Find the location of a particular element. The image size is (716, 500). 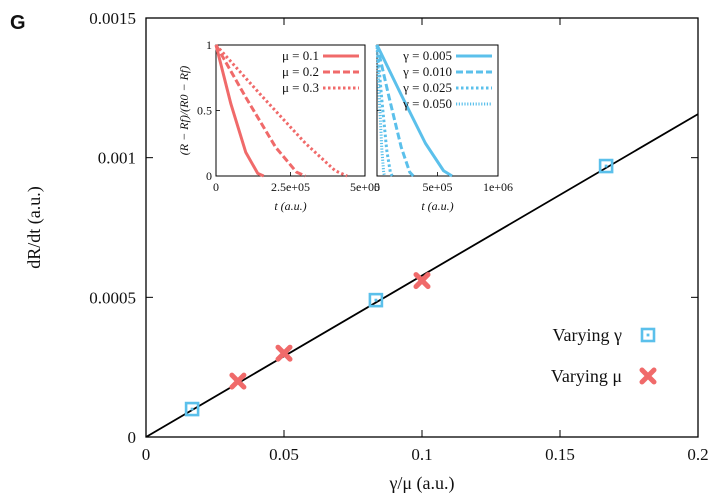

inset-gamma-x-axis-label: t (a.u.) is located at coordinates (437, 206).